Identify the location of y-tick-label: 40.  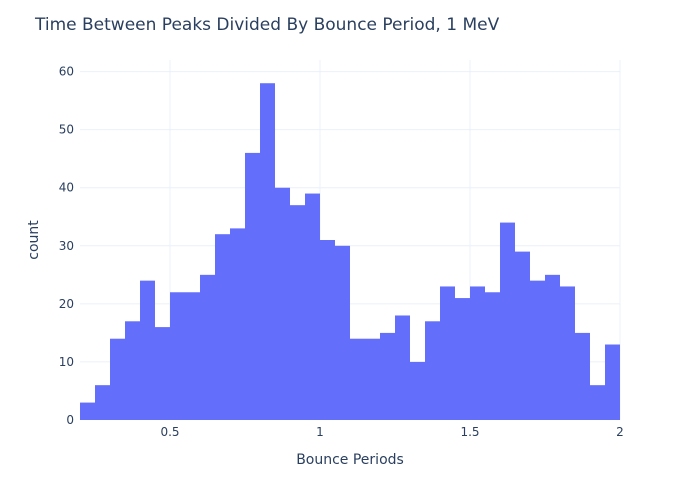
(66, 188).